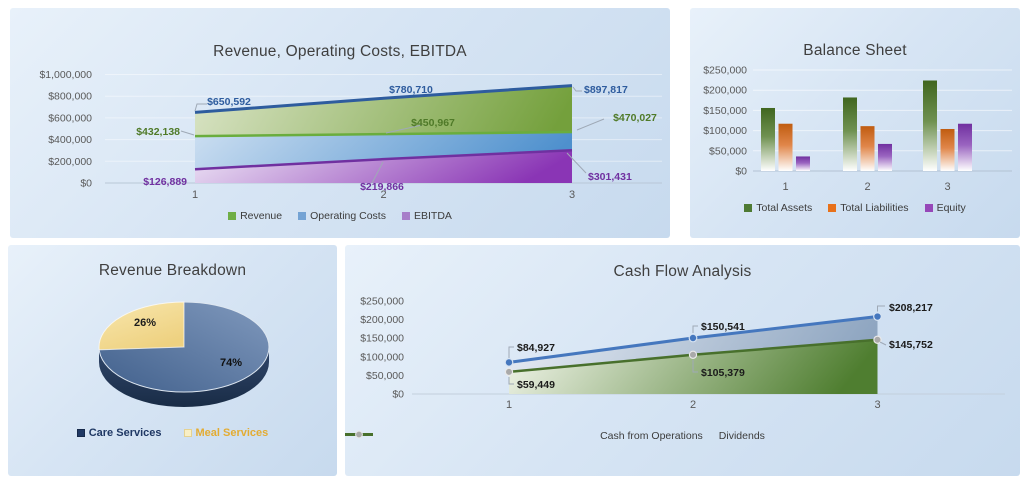 The image size is (1024, 492). I want to click on value-label: $150,541, so click(723, 327).